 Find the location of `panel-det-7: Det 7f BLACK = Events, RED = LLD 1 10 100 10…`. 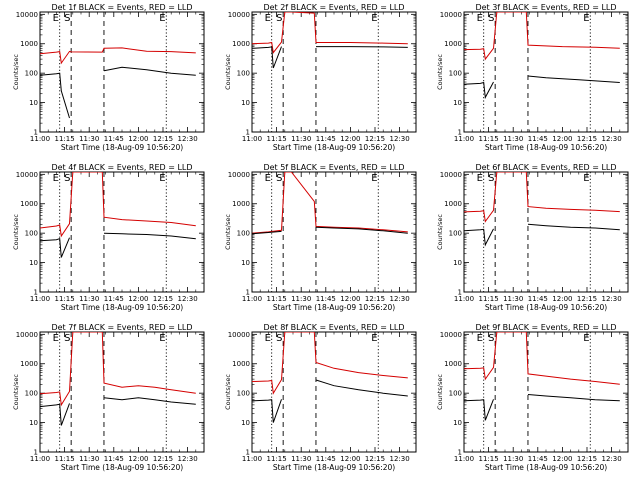

panel-det-7: Det 7f BLACK = Events, RED = LLD 1 10 100 10… is located at coordinates (108, 397).